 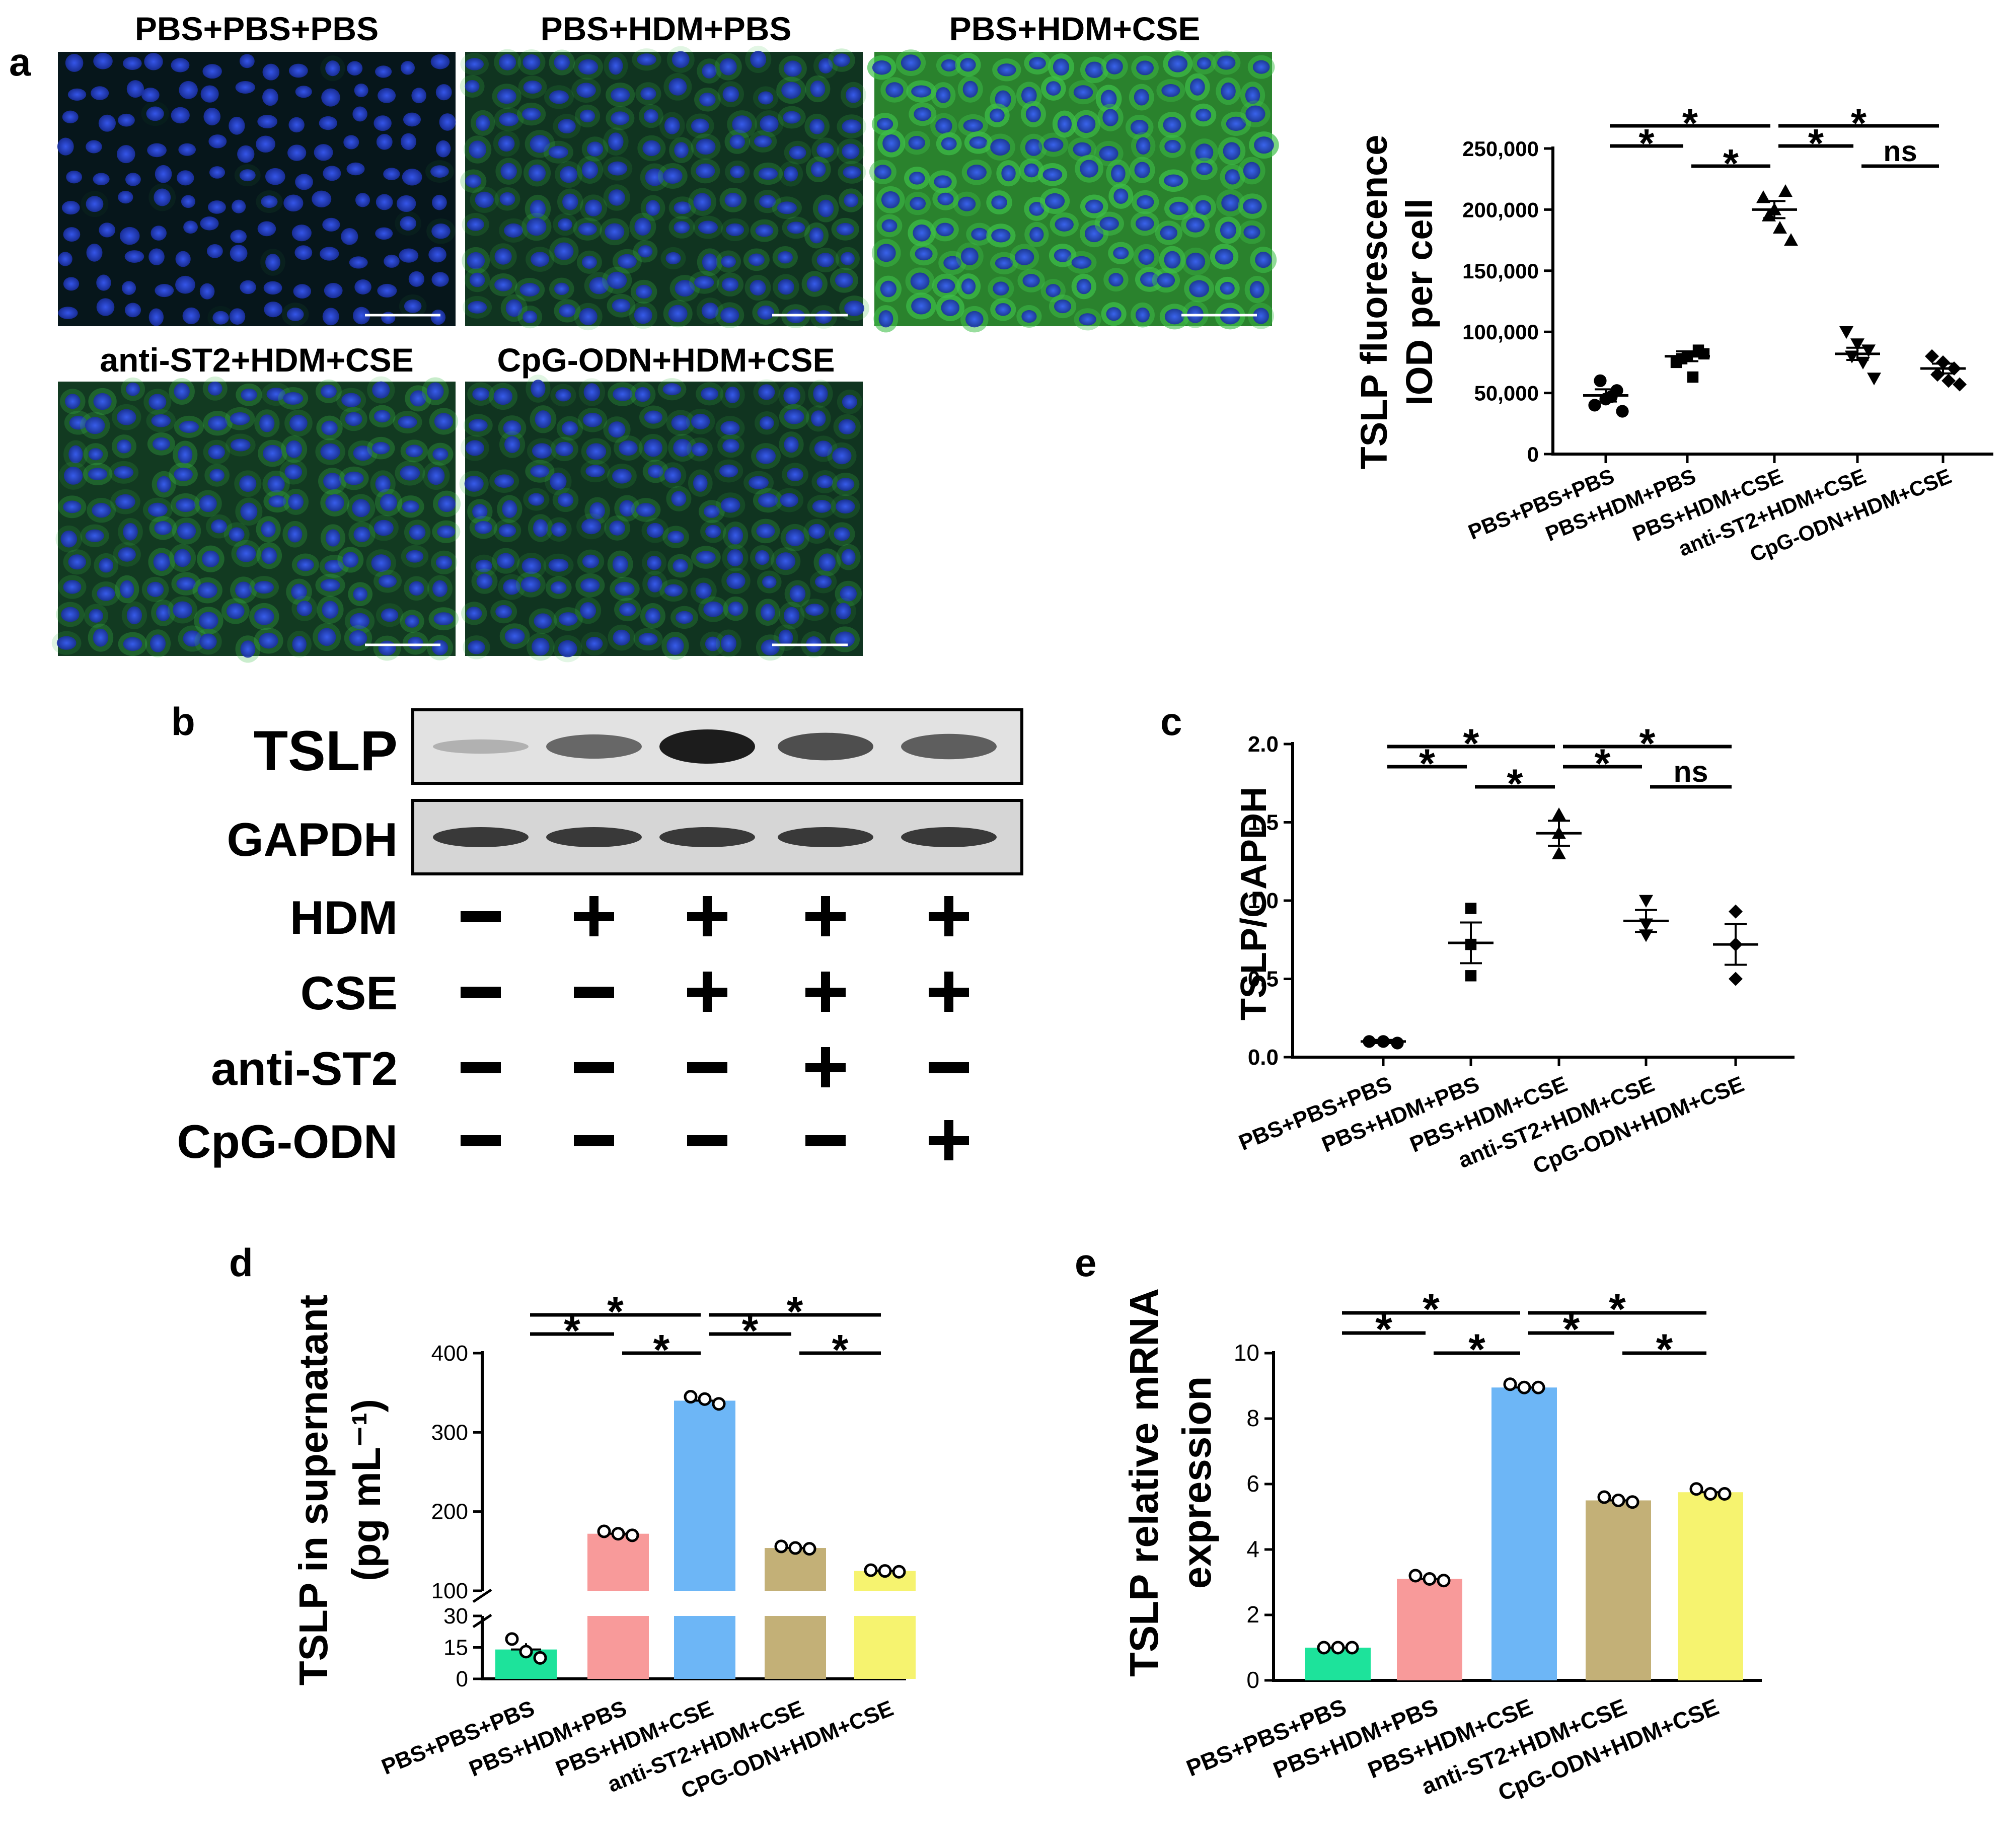 I want to click on blot-label-tslp: TSLP, so click(x=326, y=750).